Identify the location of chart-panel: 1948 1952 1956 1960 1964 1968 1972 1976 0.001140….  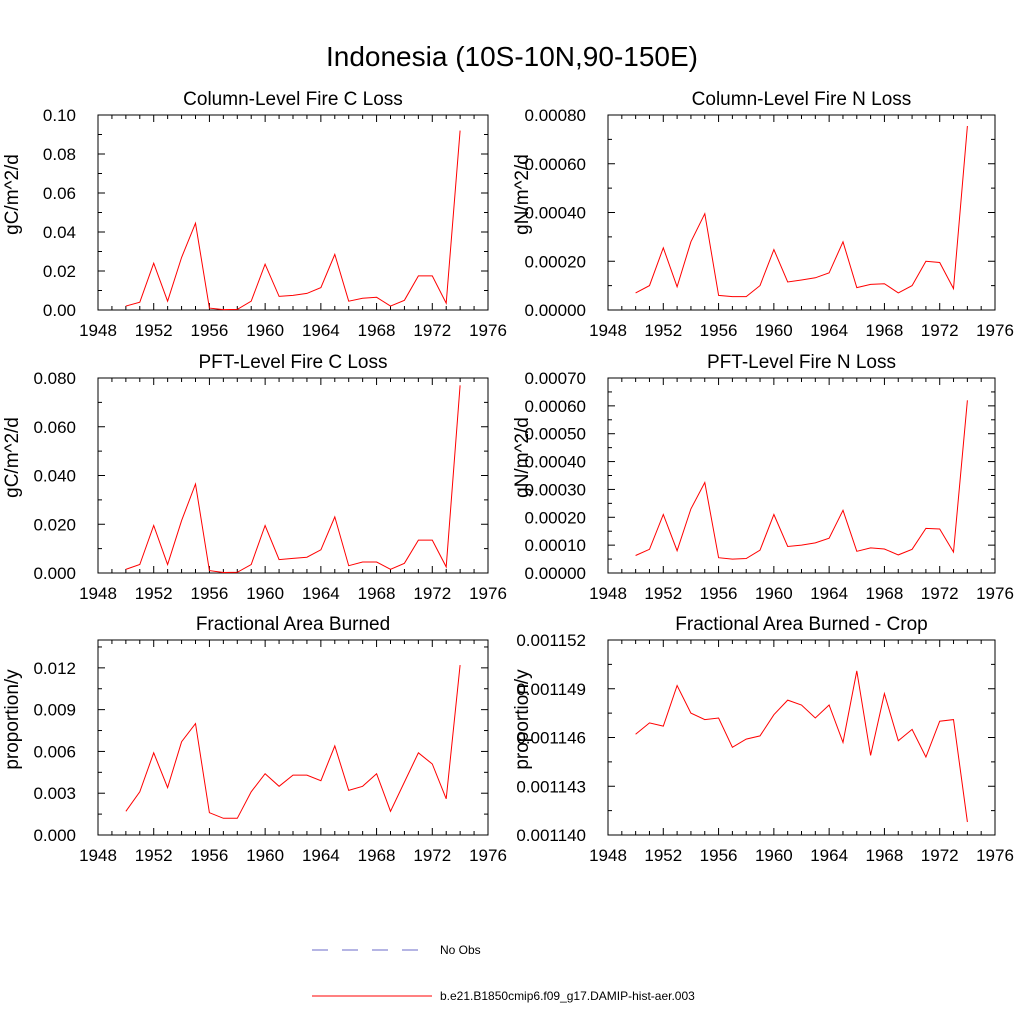
(763, 739).